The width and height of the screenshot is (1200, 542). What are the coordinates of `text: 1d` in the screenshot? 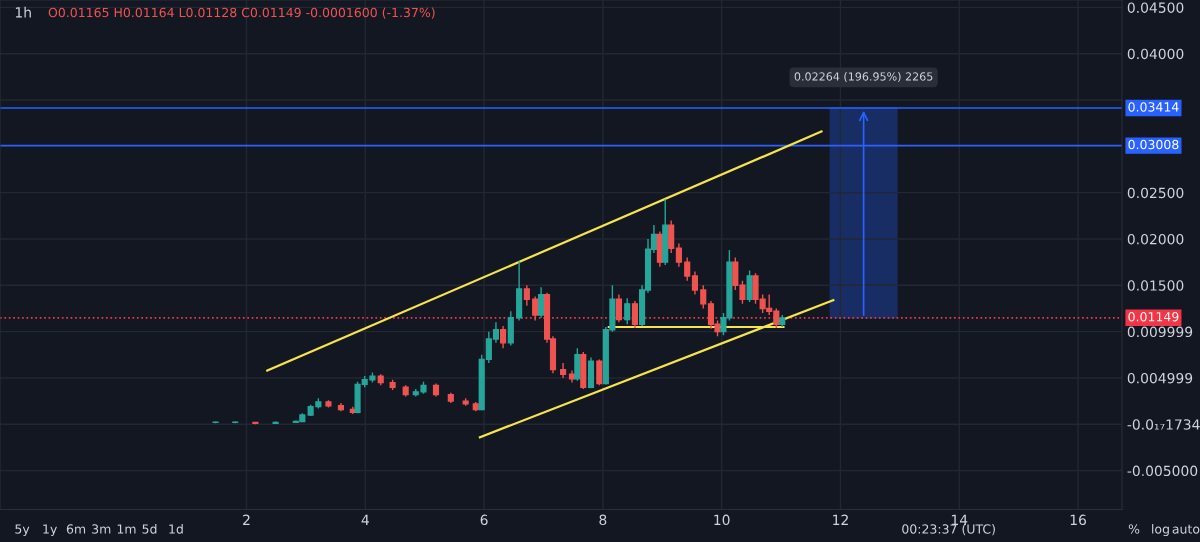 It's located at (176, 529).